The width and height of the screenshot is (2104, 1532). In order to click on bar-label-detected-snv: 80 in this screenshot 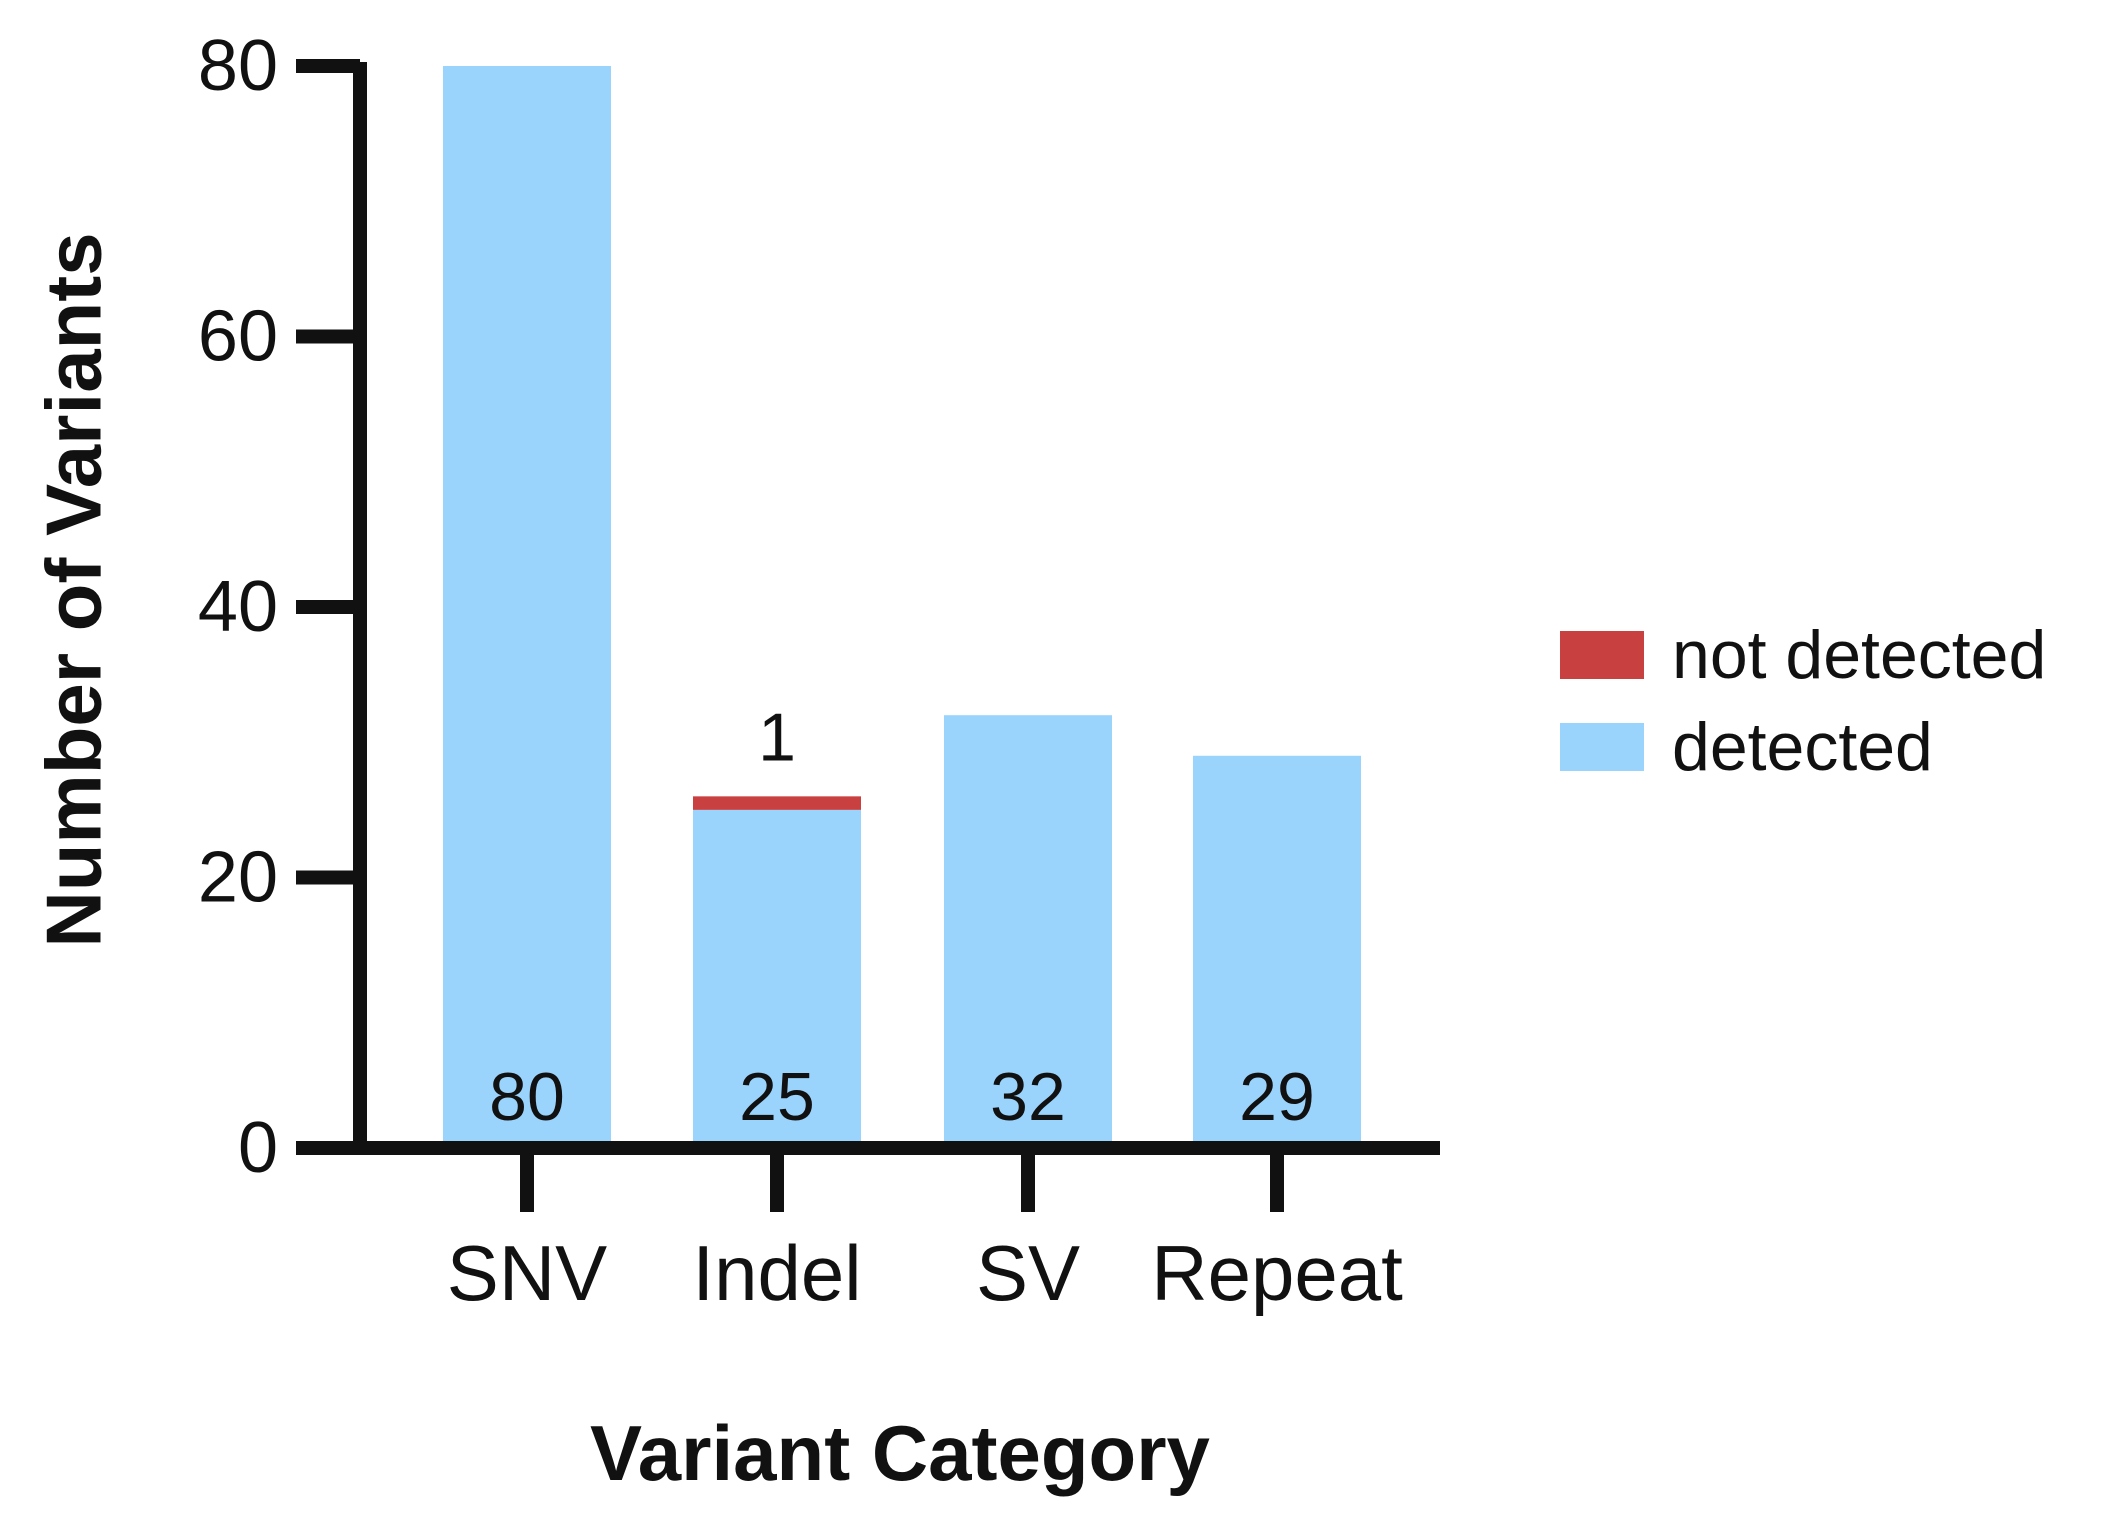, I will do `click(527, 1097)`.